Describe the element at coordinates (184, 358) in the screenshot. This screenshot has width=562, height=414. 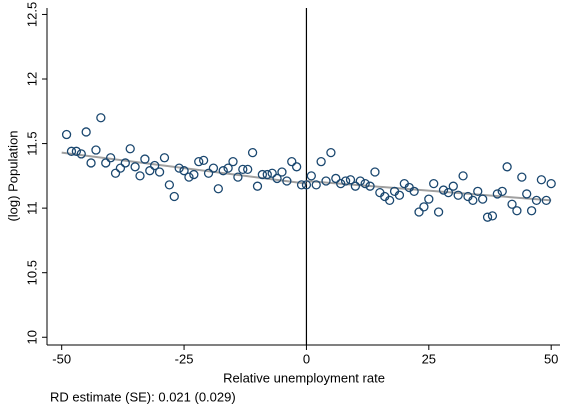
I see `x-tick-label: -25` at that location.